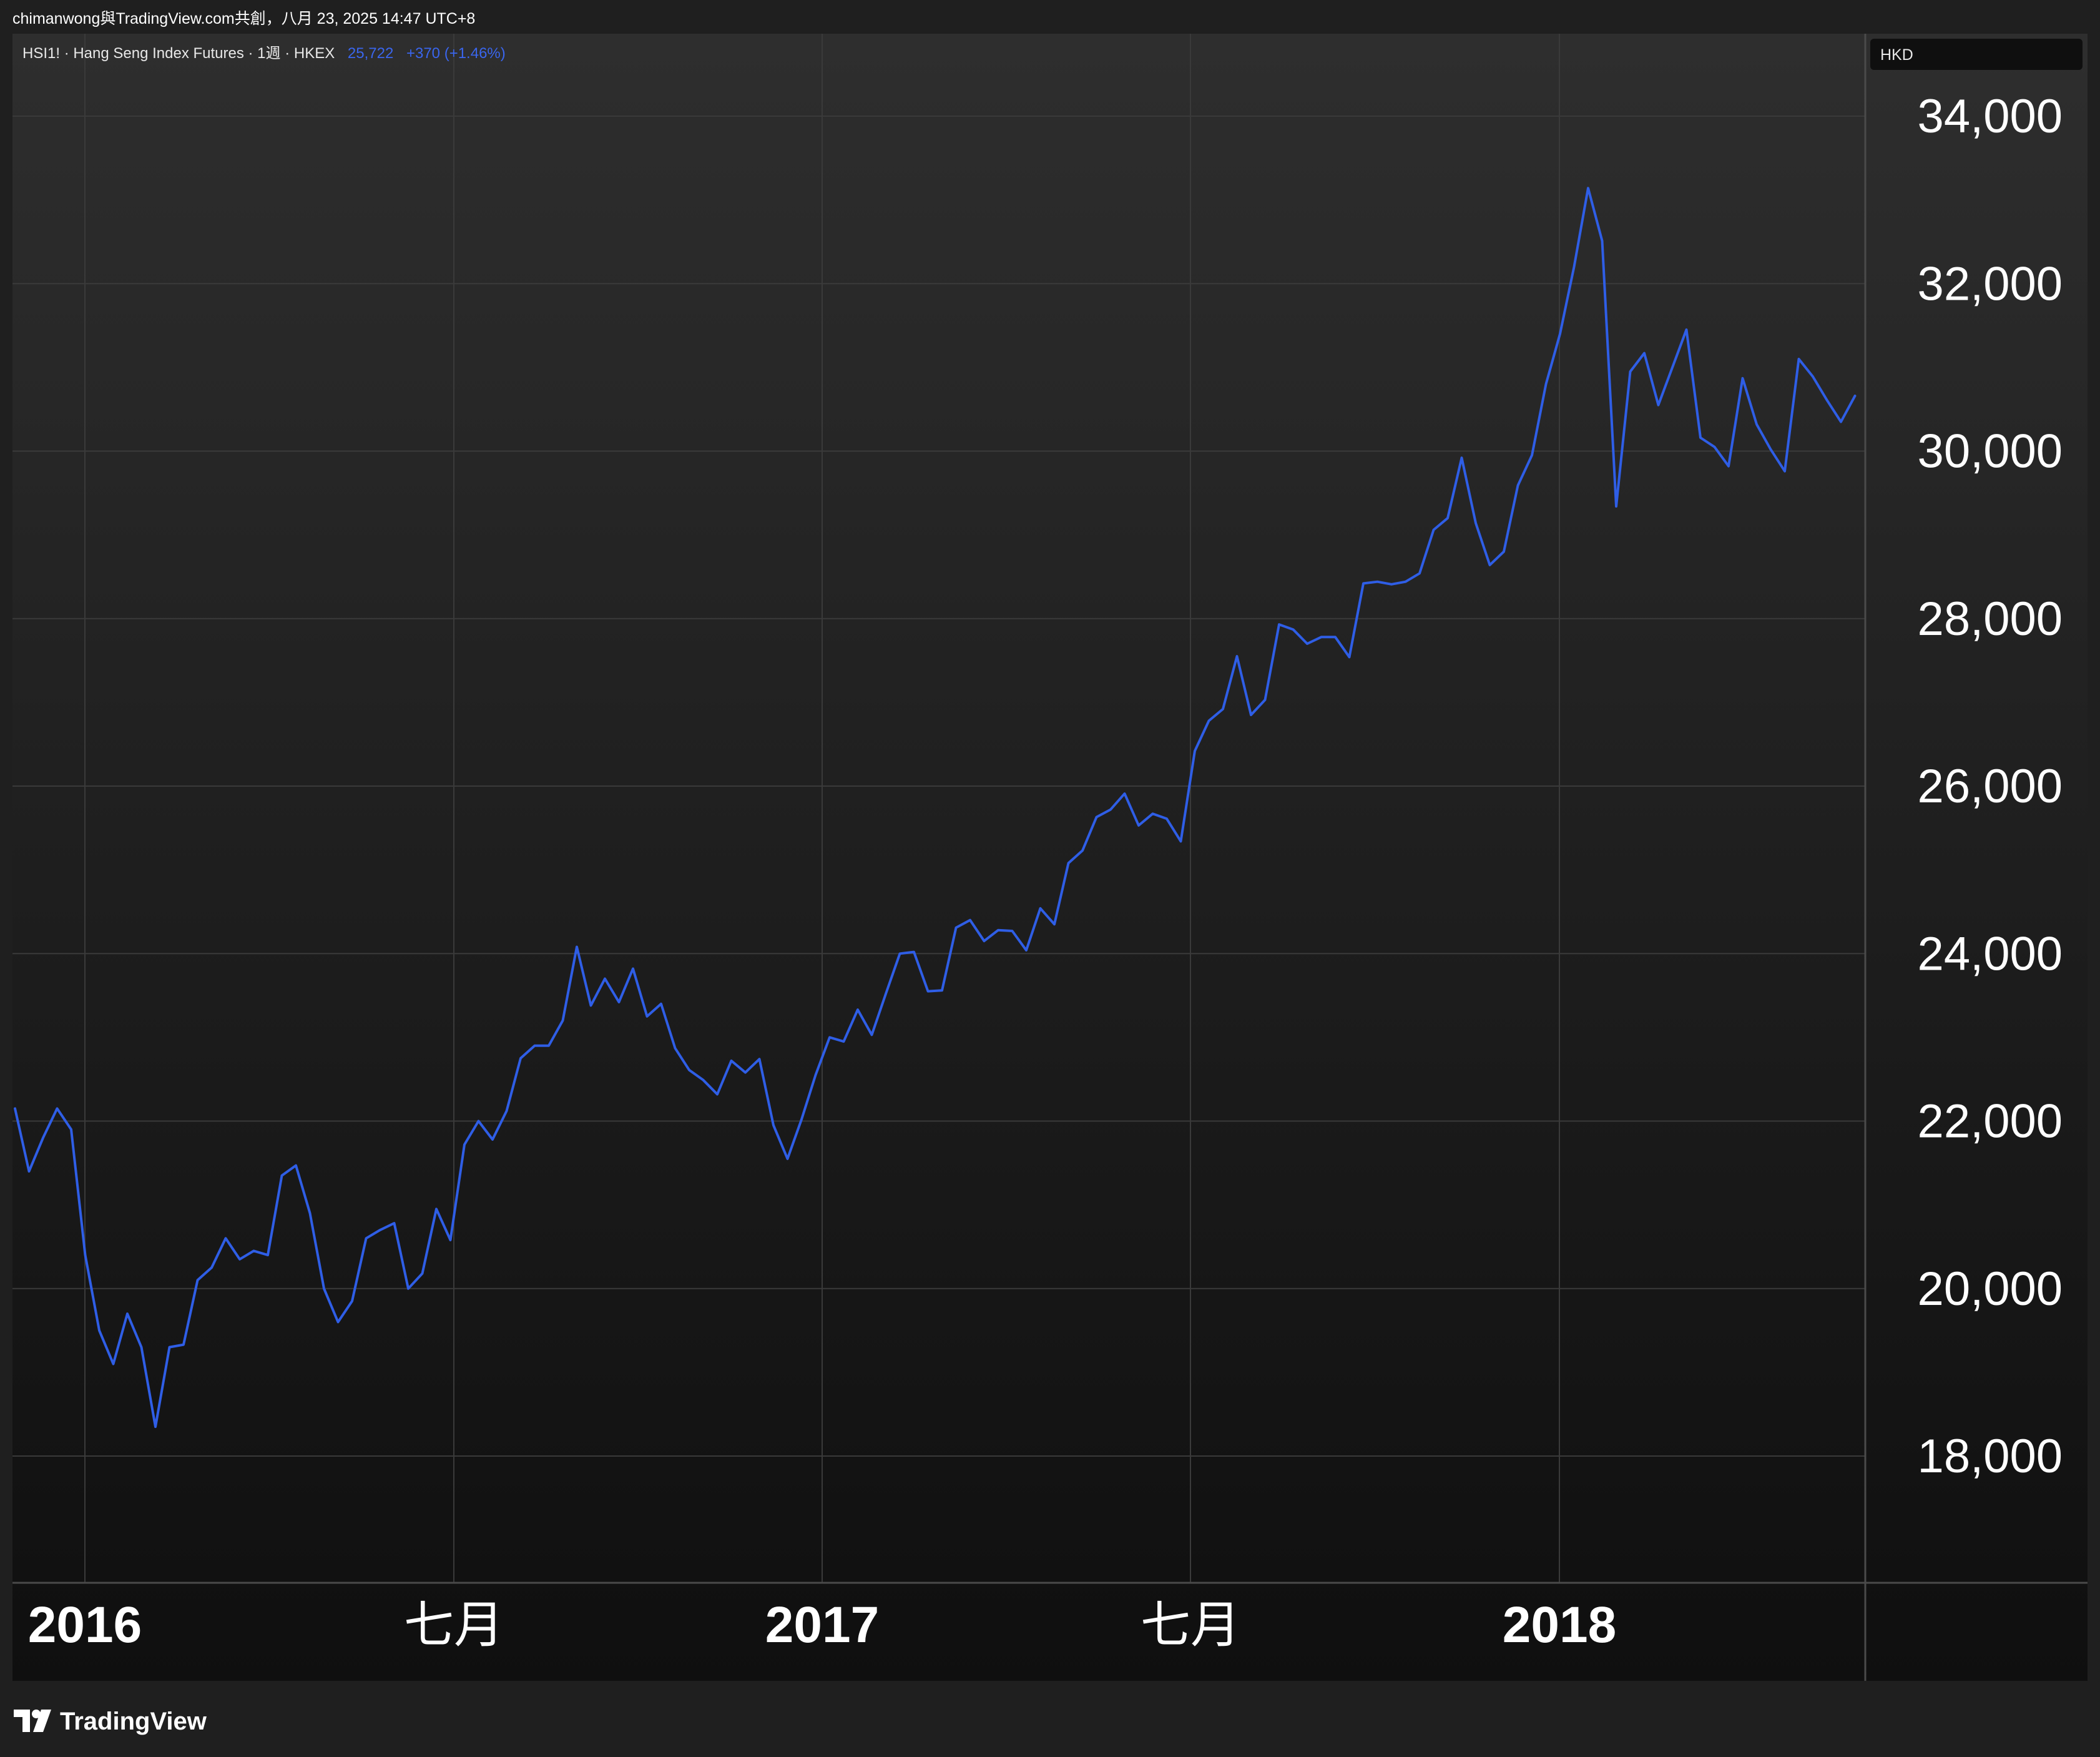  I want to click on price-axis-tick-label: 28,000, so click(1990, 619).